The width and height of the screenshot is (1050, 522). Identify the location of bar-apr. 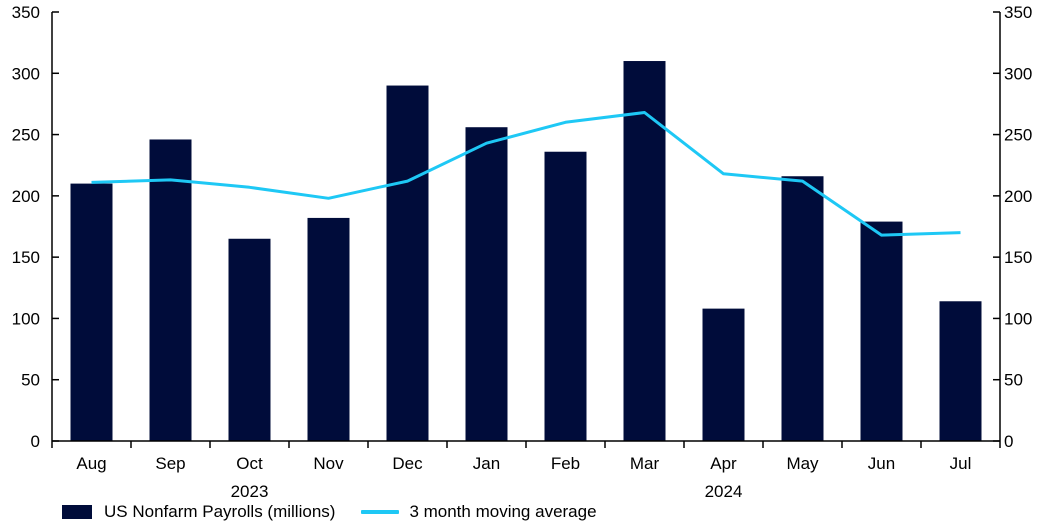
(723, 374).